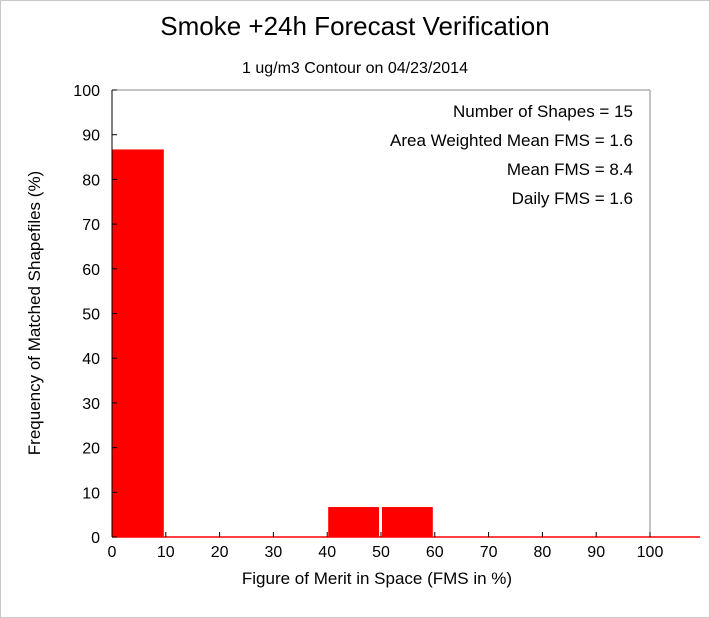 The image size is (710, 618). Describe the element at coordinates (381, 552) in the screenshot. I see `x-tick-label: 50` at that location.